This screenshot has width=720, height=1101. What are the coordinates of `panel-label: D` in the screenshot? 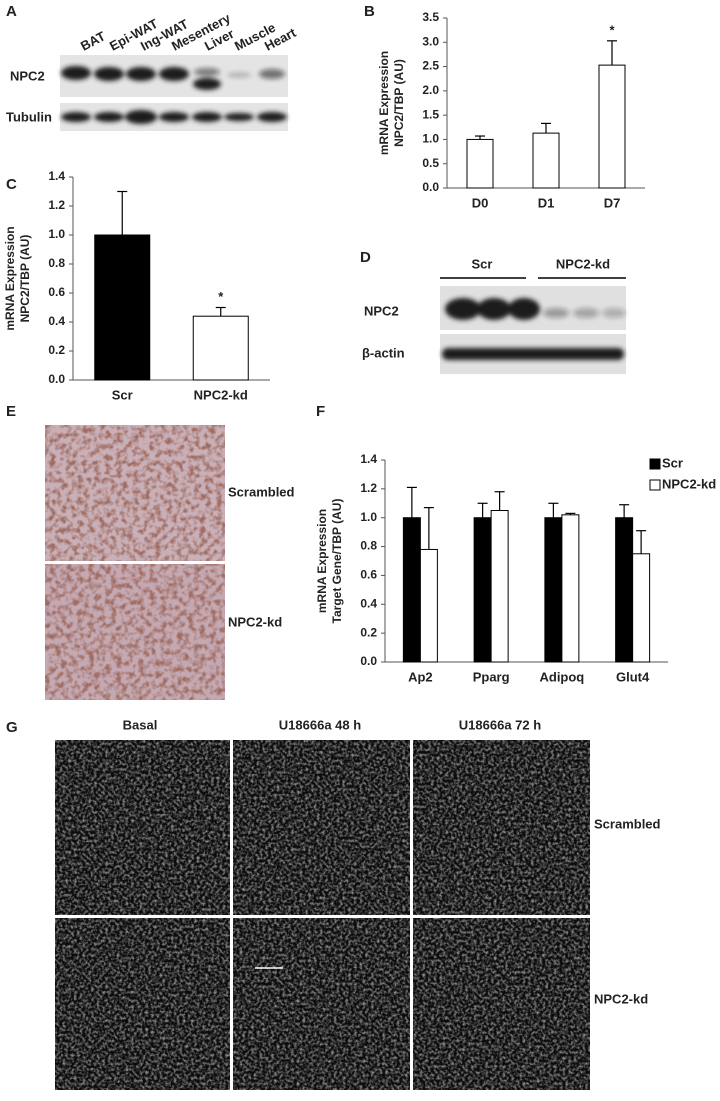 It's located at (365, 257).